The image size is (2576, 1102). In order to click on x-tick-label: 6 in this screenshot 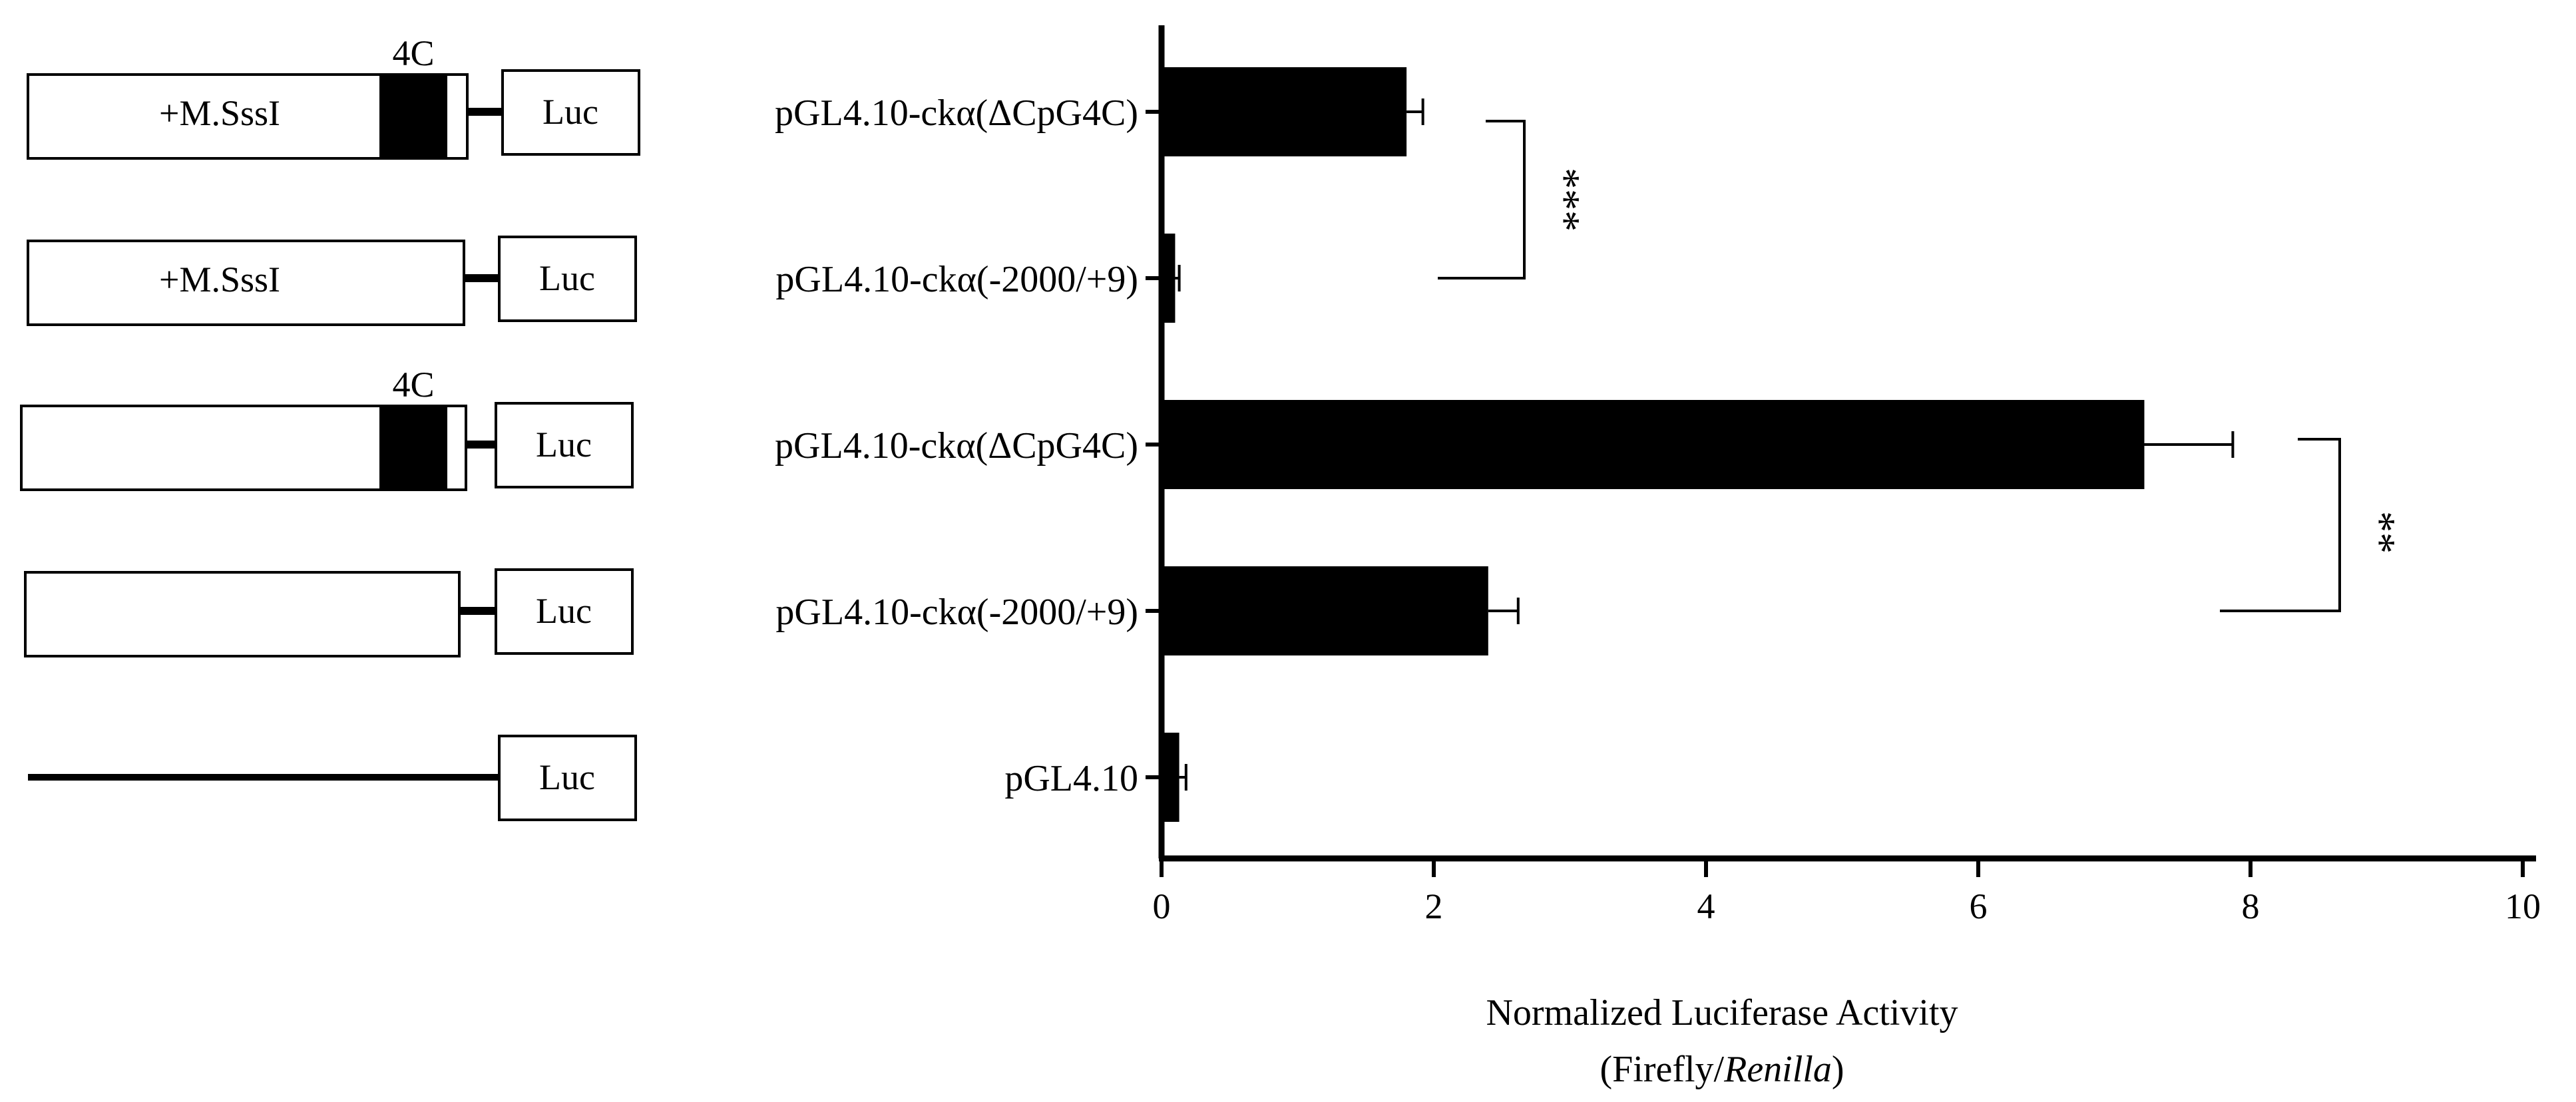, I will do `click(1979, 906)`.